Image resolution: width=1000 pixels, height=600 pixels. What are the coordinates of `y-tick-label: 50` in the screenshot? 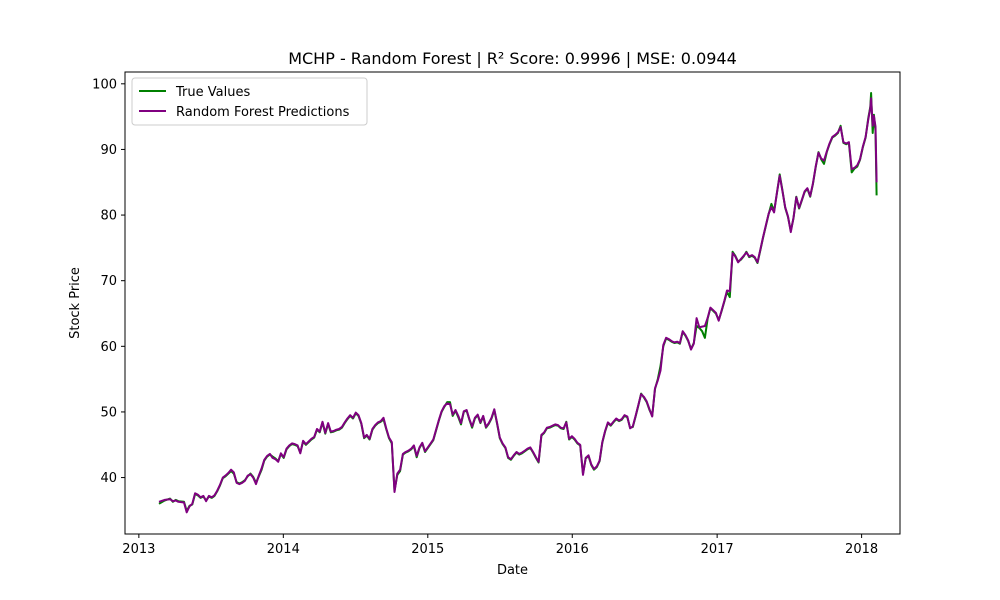 It's located at (108, 412).